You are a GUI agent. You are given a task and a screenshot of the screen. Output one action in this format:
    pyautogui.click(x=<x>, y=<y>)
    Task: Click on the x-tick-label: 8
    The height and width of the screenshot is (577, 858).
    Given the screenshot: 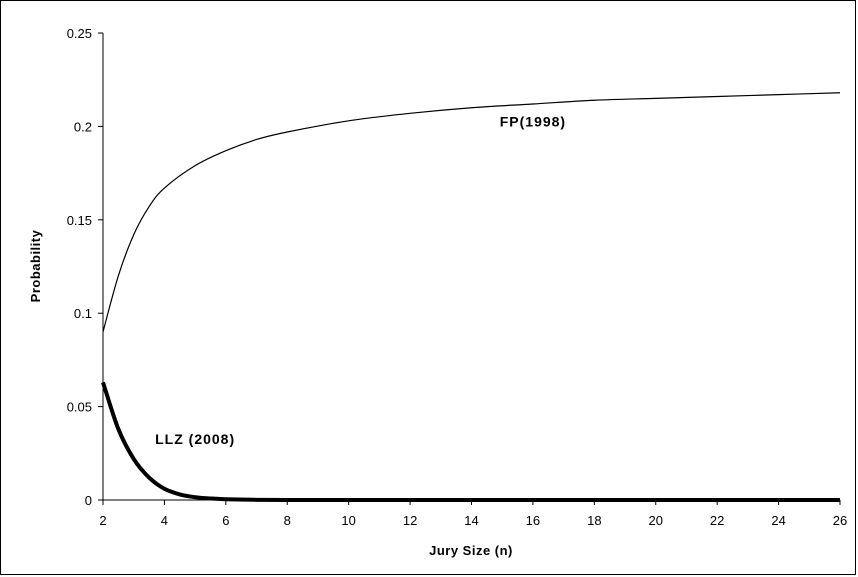 What is the action you would take?
    pyautogui.click(x=287, y=520)
    